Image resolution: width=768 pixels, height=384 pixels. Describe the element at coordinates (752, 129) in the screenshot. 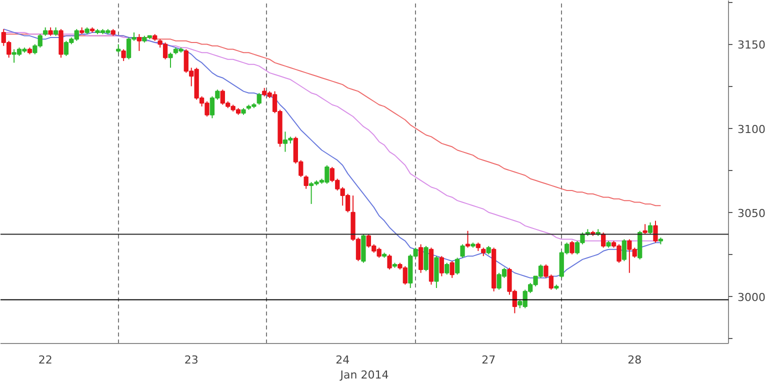

I see `y-tick-label: 3100` at that location.